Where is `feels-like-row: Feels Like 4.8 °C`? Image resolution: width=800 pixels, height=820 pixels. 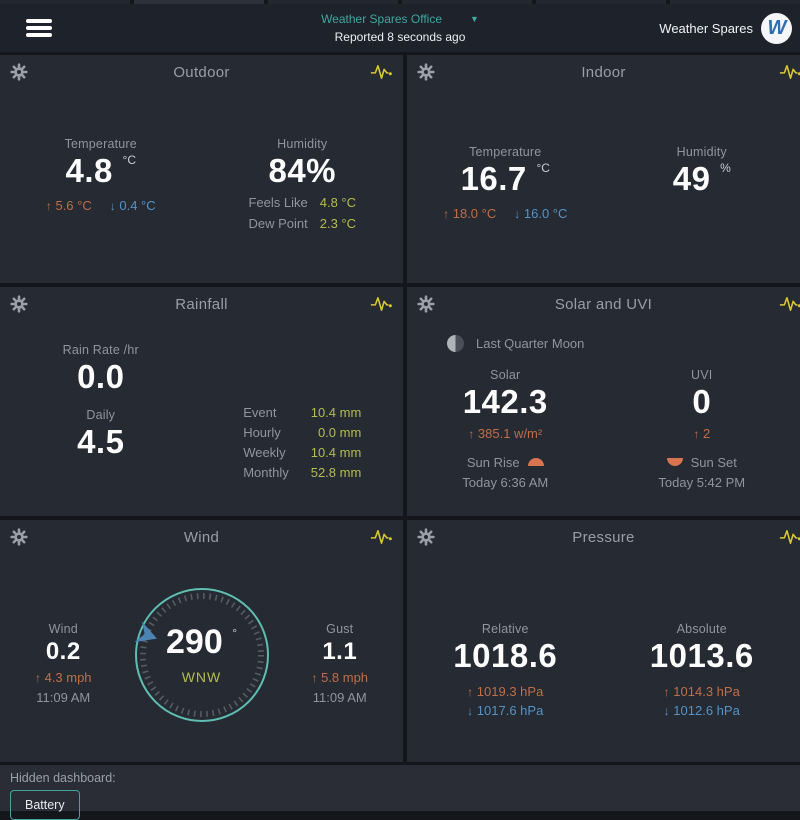
feels-like-row: Feels Like 4.8 °C is located at coordinates (302, 202).